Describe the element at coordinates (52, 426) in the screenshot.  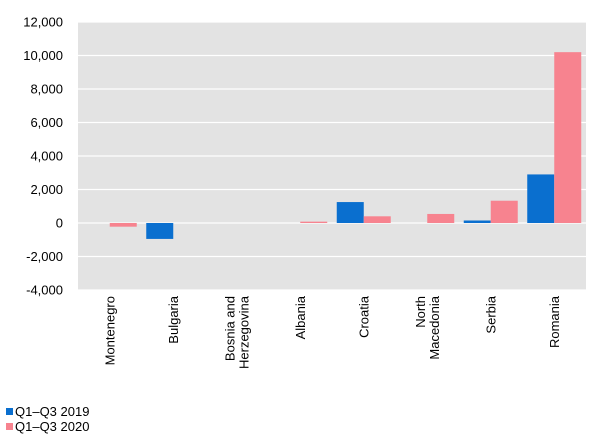
I see `legend-label-2020: Q1–Q3 2020` at that location.